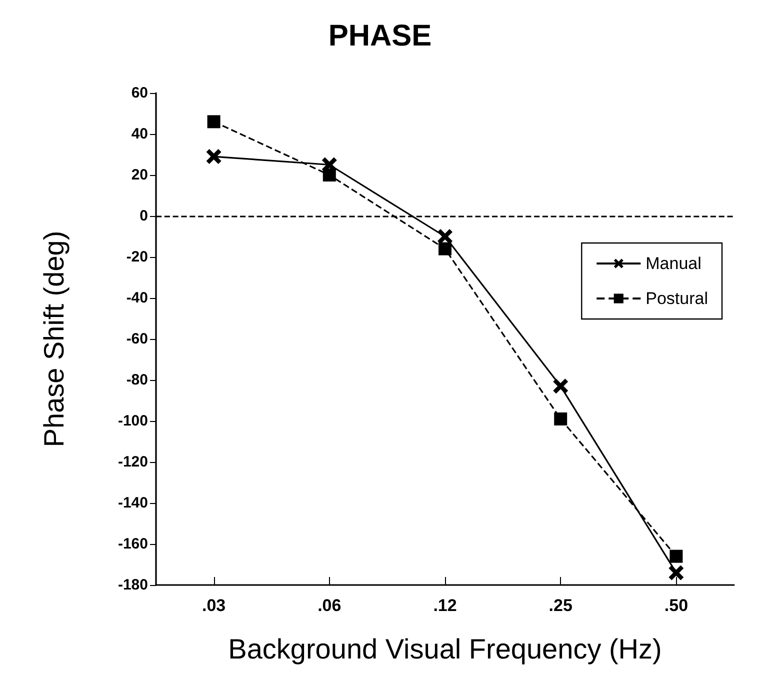 This screenshot has width=760, height=686. I want to click on legend-label: Manual, so click(674, 263).